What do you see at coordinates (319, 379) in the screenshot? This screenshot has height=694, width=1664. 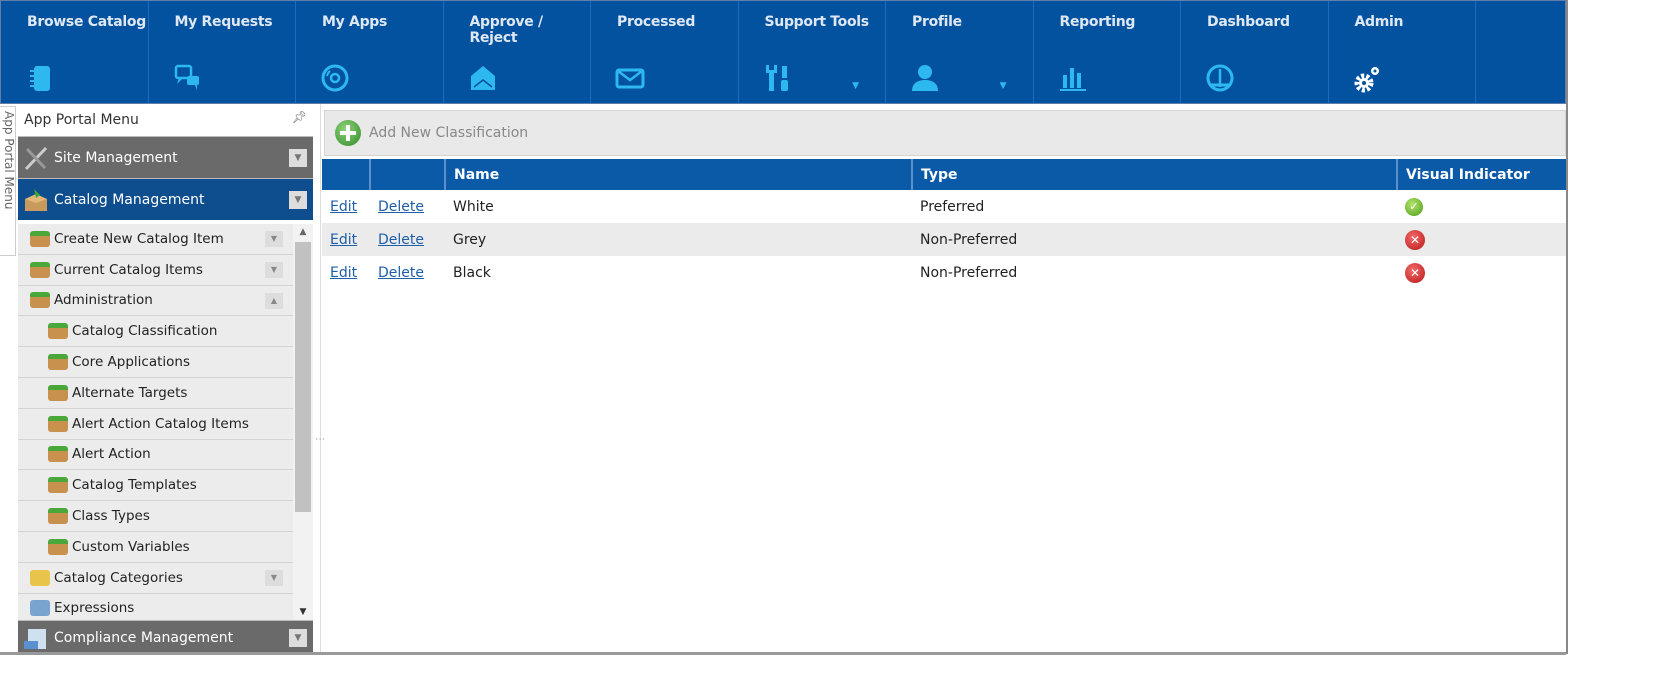 I see `sidebar-splitter: ⋮` at bounding box center [319, 379].